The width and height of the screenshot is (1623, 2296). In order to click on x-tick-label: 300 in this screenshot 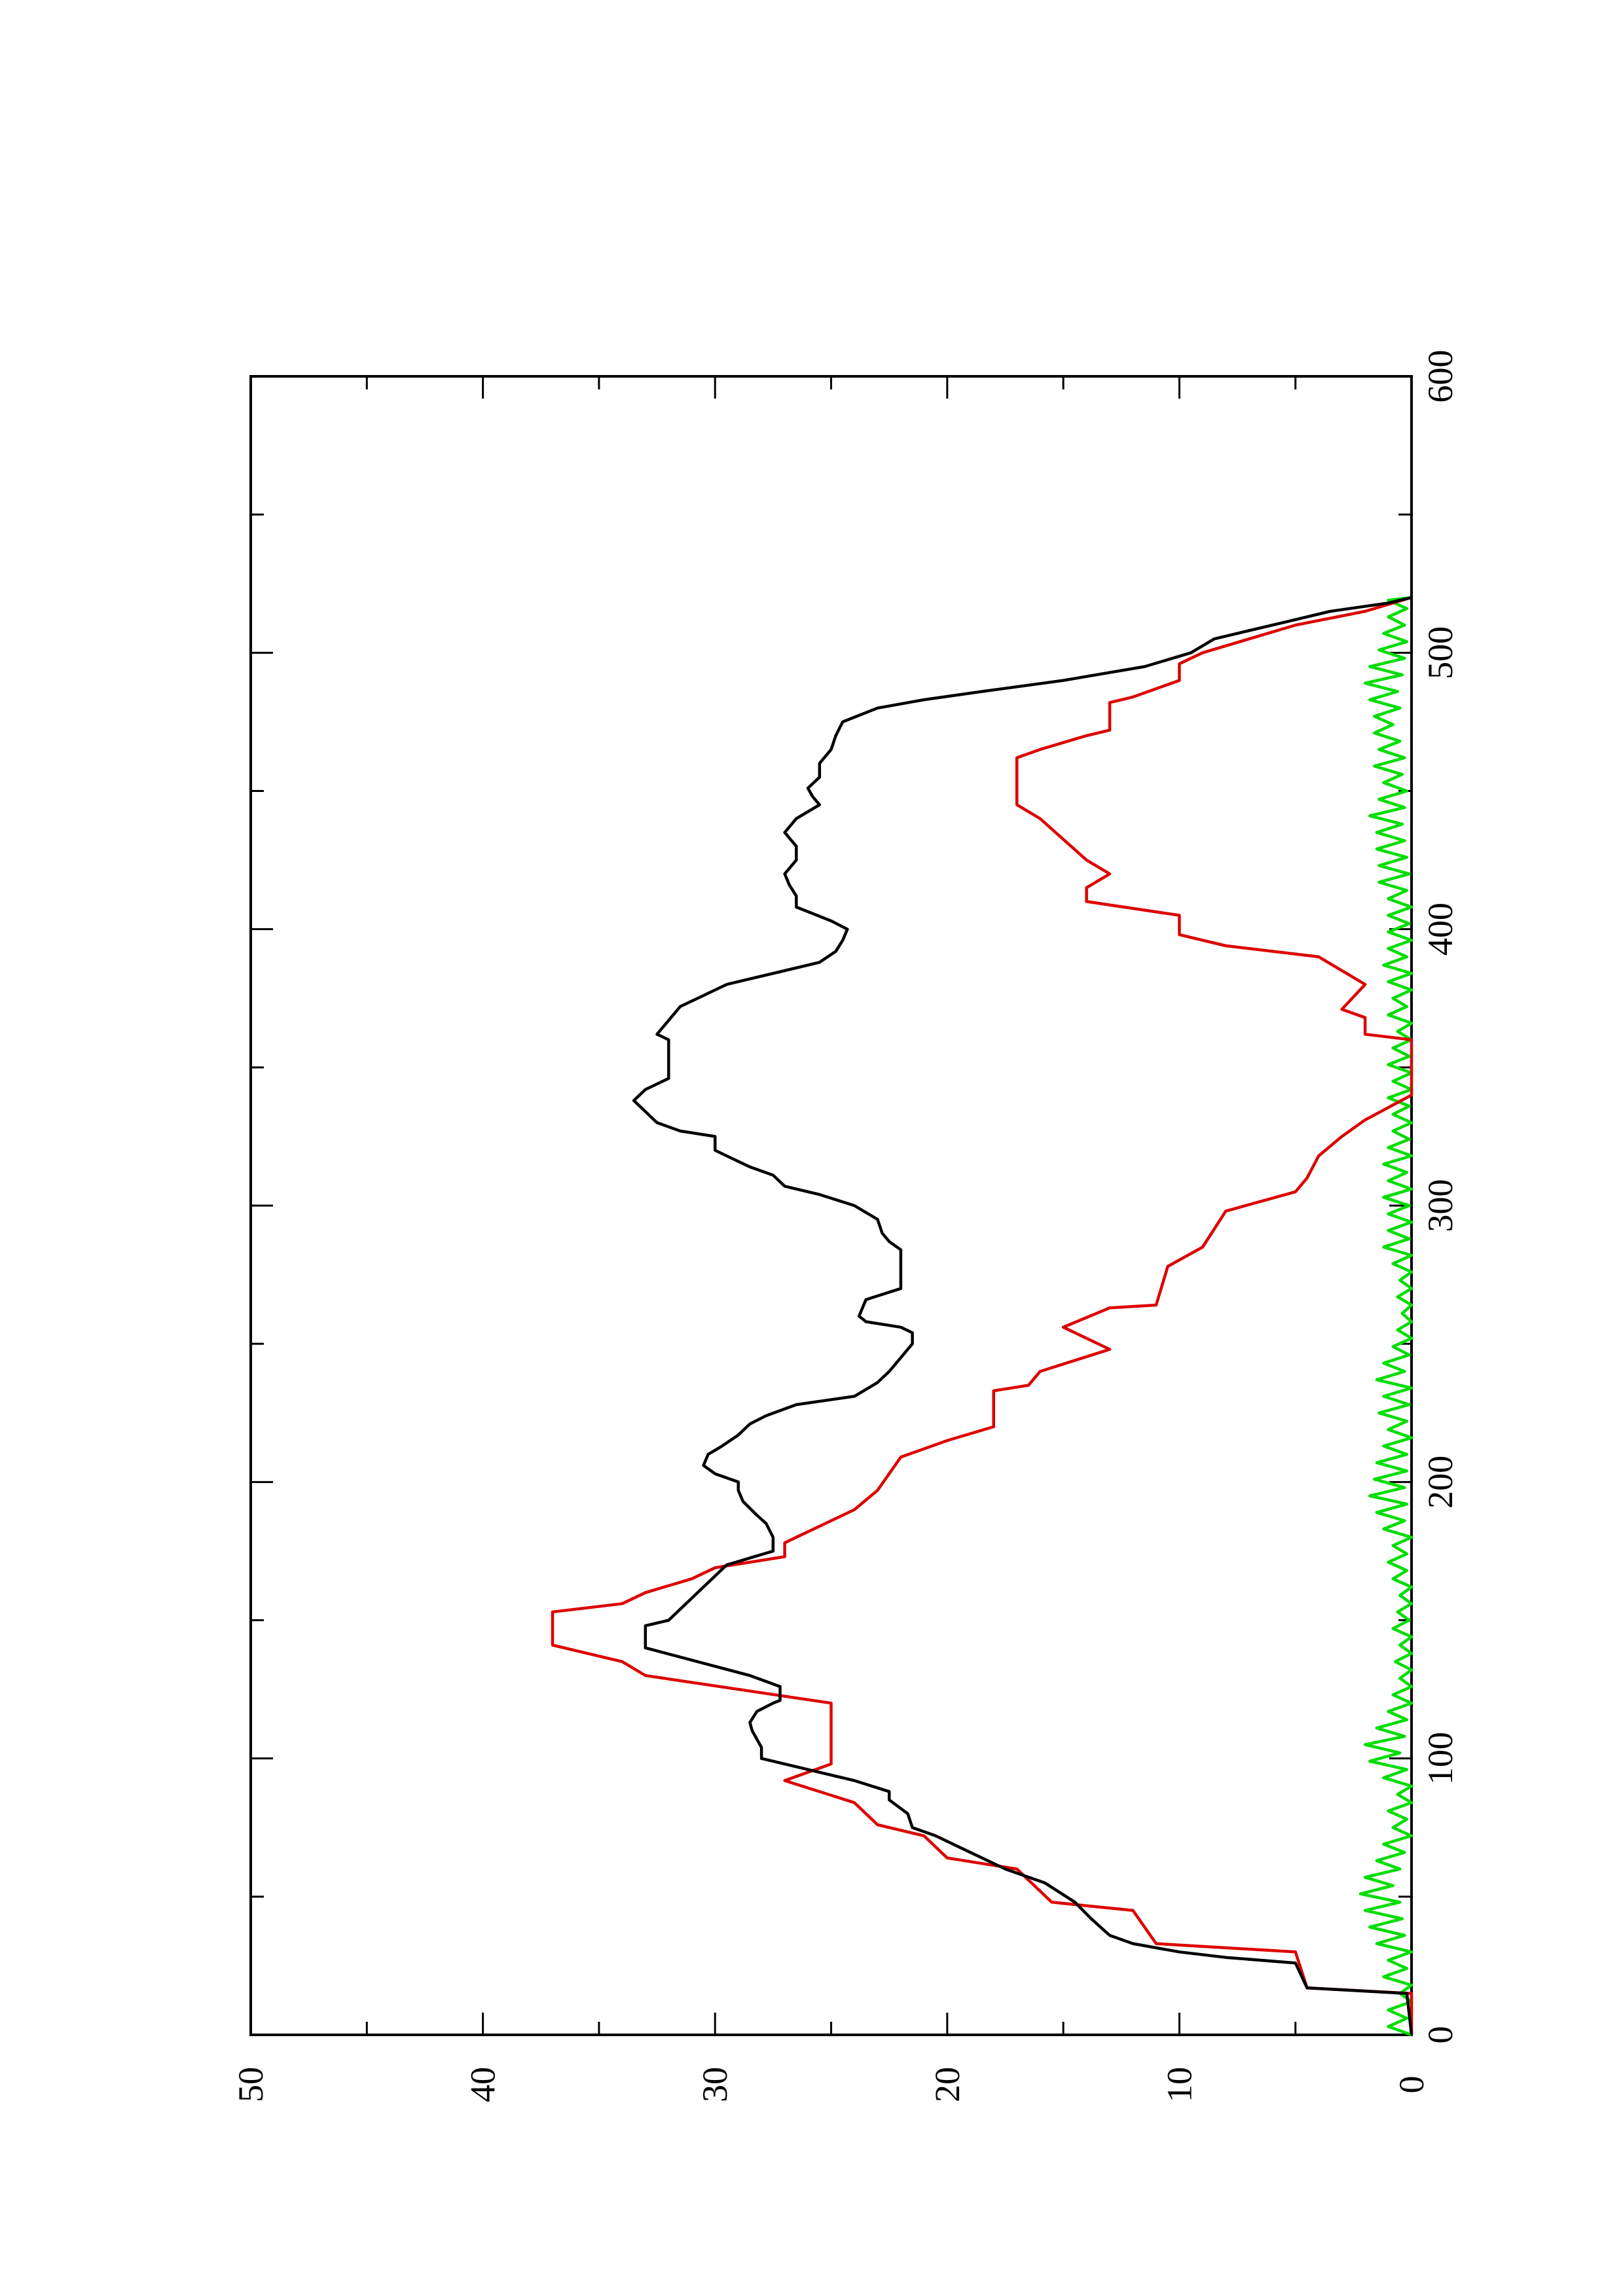, I will do `click(1440, 1205)`.